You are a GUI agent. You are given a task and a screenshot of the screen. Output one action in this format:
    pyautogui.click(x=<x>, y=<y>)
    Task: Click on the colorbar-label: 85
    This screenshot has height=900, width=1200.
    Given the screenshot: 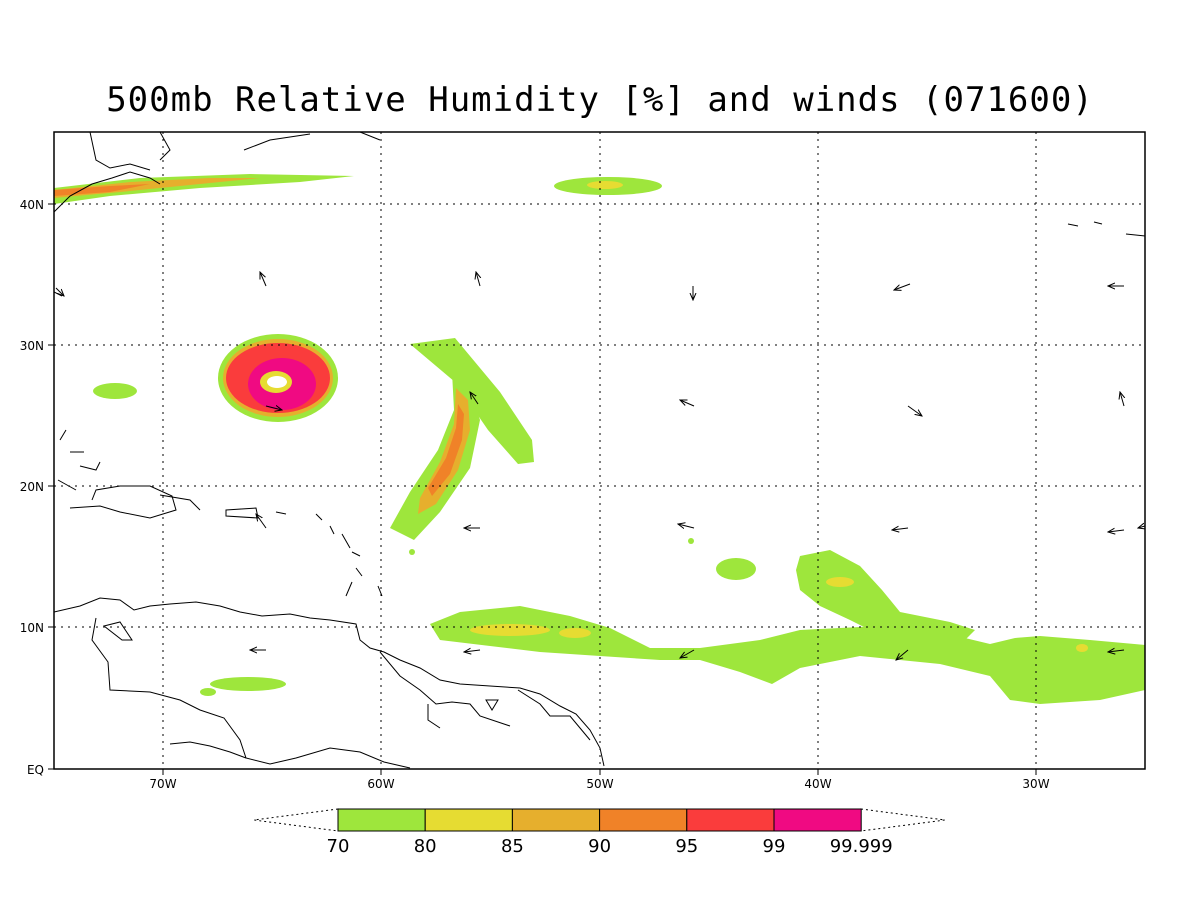 What is the action you would take?
    pyautogui.click(x=512, y=846)
    